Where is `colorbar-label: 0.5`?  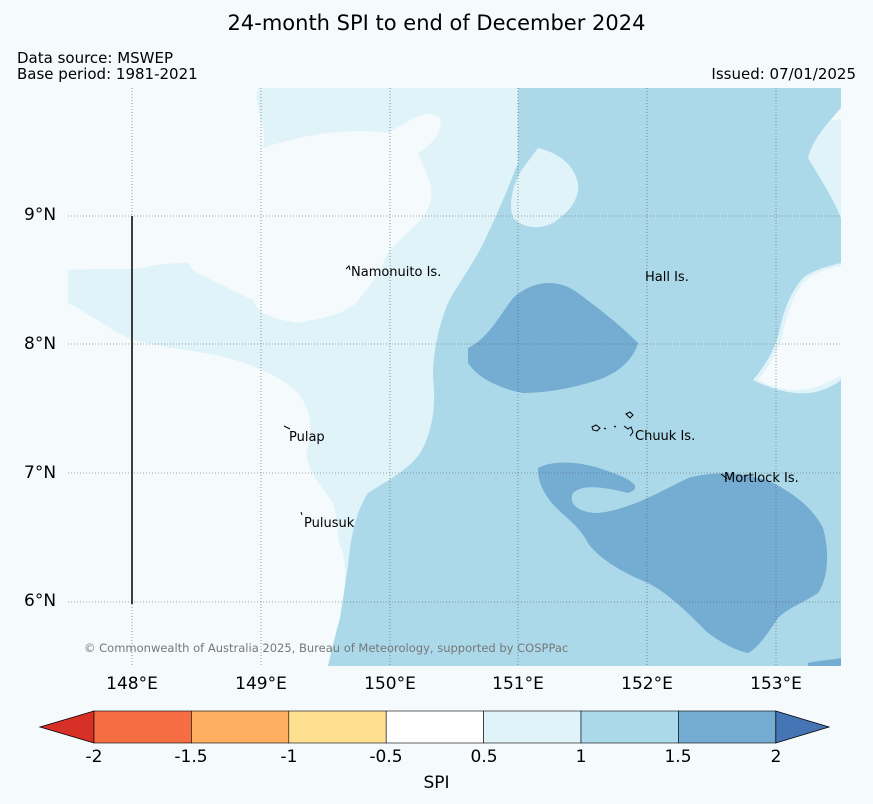 colorbar-label: 0.5 is located at coordinates (484, 757).